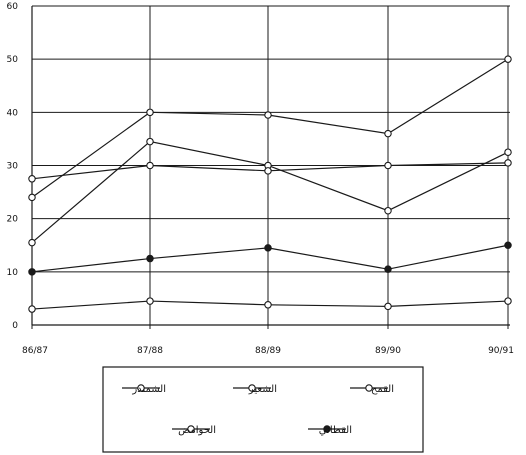 Image resolution: width=526 pixels, height=455 pixels. What do you see at coordinates (335, 430) in the screenshot?
I see `legend-label: القطاني` at bounding box center [335, 430].